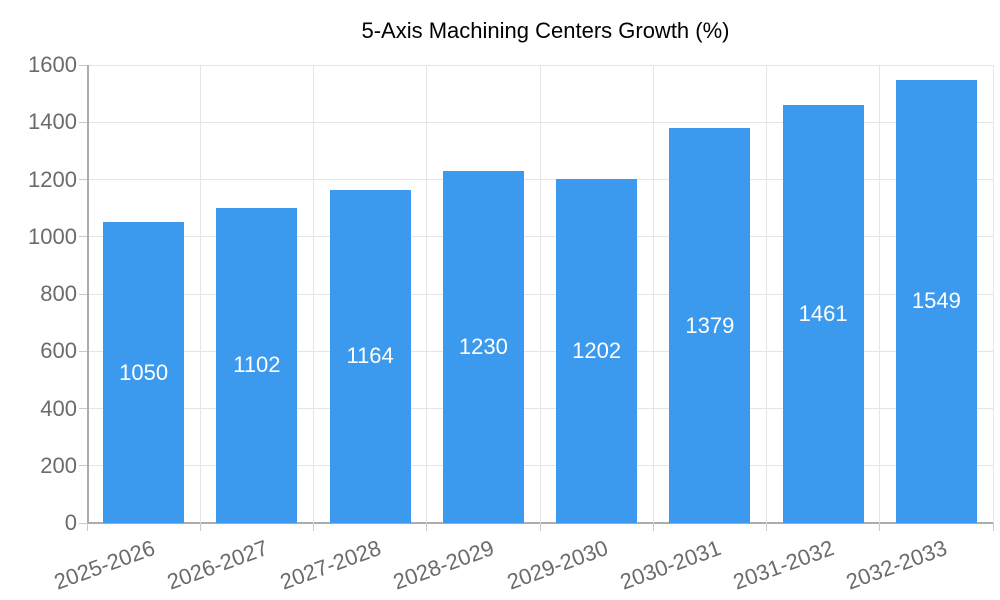  I want to click on bar-value-label: 1202, so click(597, 350).